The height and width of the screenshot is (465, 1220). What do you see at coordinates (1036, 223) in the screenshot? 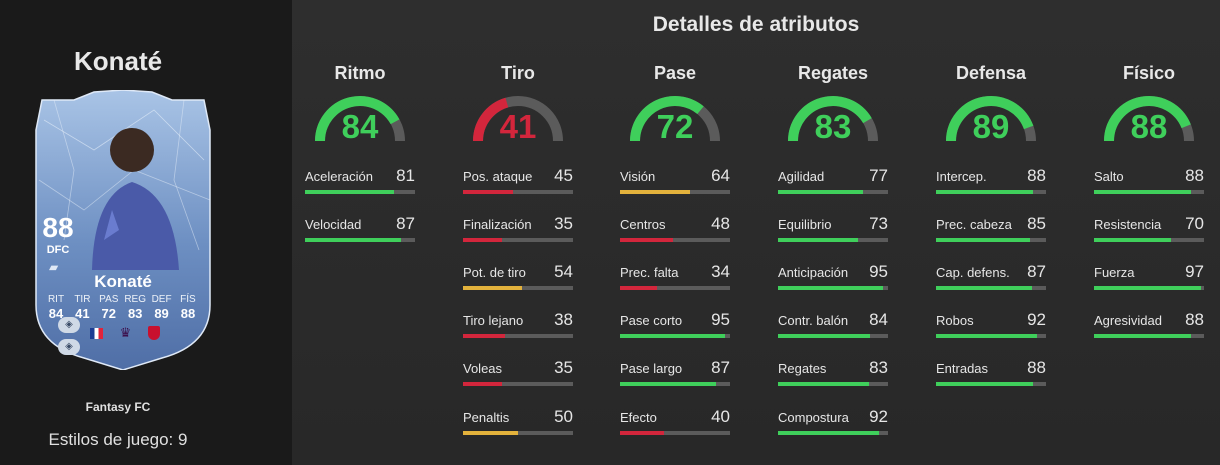
I see `attribute-value: 85` at bounding box center [1036, 223].